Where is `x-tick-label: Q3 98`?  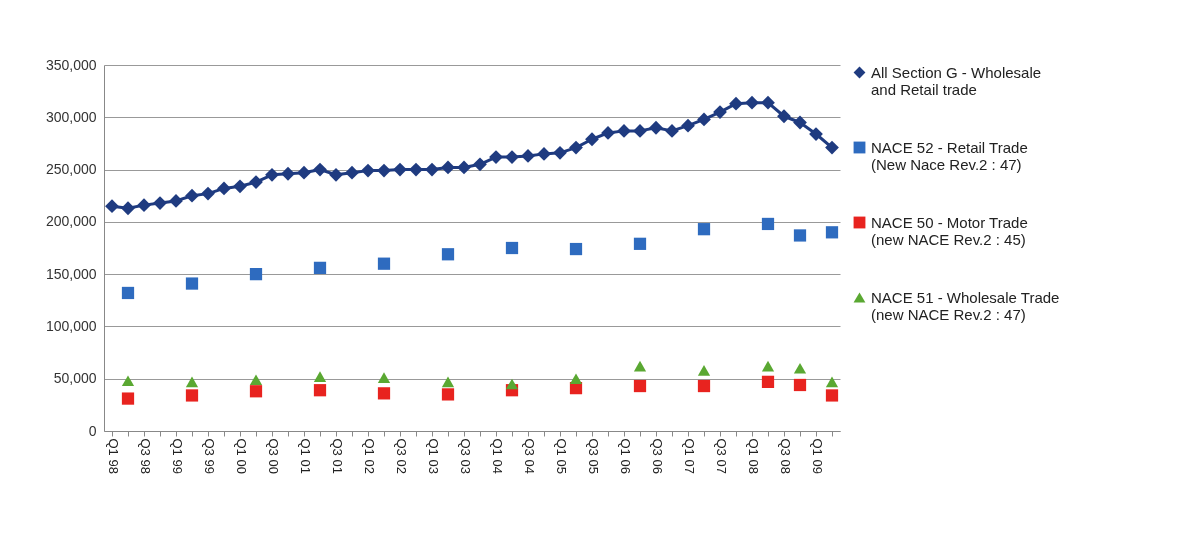
x-tick-label: Q3 98 is located at coordinates (145, 456).